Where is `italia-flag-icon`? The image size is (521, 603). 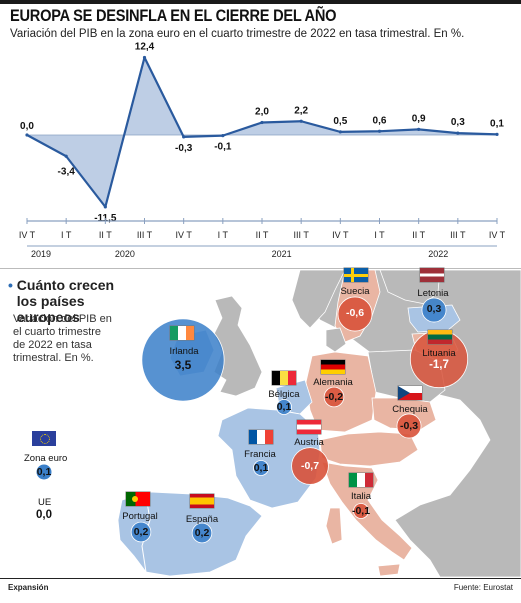 italia-flag-icon is located at coordinates (361, 480).